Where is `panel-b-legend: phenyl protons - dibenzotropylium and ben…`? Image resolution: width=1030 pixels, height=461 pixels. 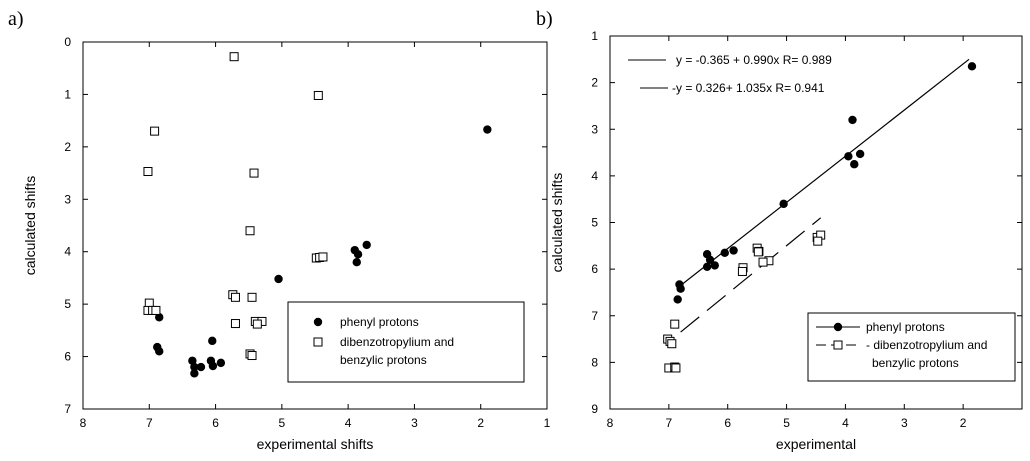 panel-b-legend: phenyl protons - dibenzotropylium and ben… is located at coordinates (911, 347).